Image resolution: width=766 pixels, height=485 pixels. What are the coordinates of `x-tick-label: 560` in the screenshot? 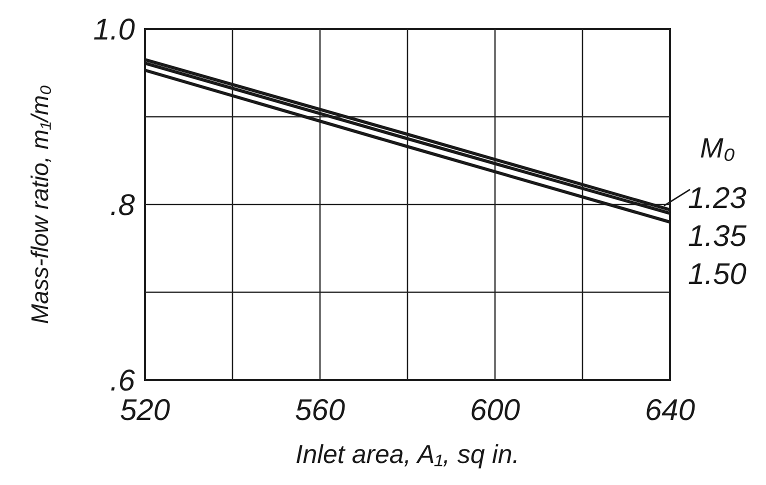 It's located at (320, 410).